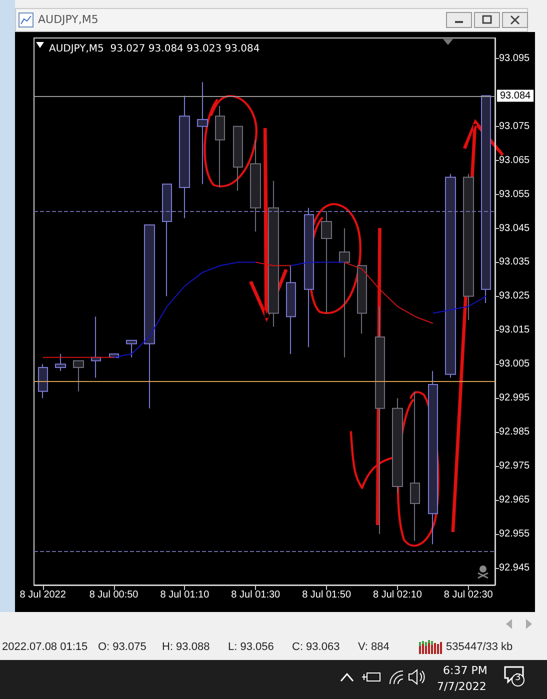  What do you see at coordinates (514, 58) in the screenshot?
I see `y-tick-label: 93.095` at bounding box center [514, 58].